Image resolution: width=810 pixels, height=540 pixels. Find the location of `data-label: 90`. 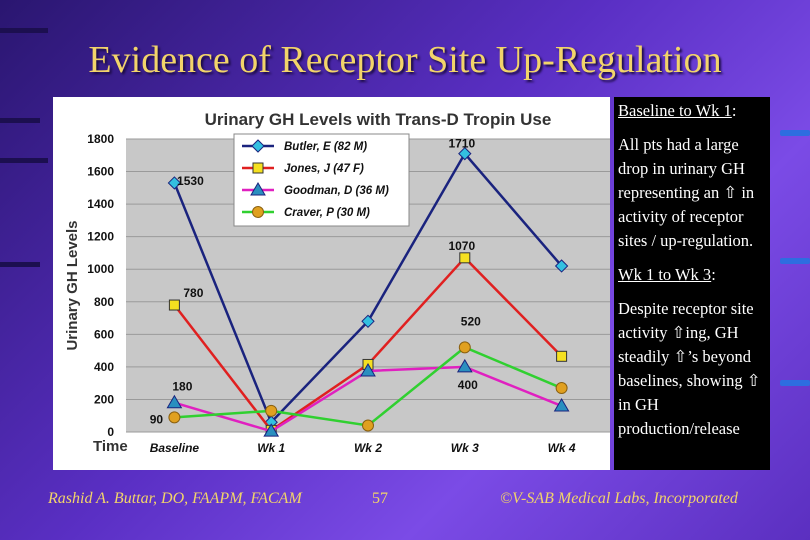

data-label: 90 is located at coordinates (157, 419).